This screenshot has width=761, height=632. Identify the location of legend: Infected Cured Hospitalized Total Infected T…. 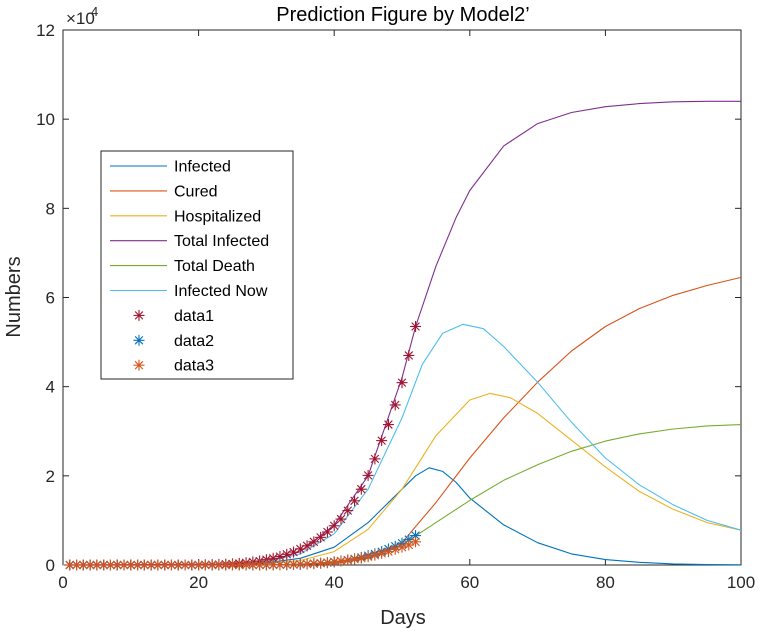
(197, 265).